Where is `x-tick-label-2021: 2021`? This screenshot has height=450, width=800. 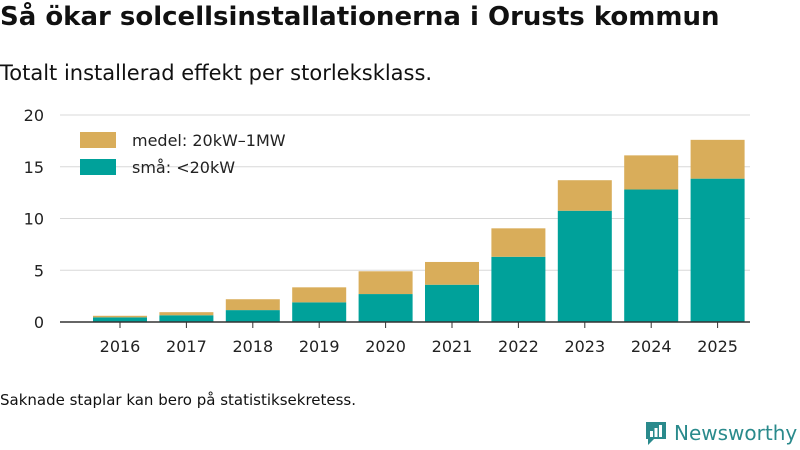 x-tick-label-2021: 2021 is located at coordinates (452, 346).